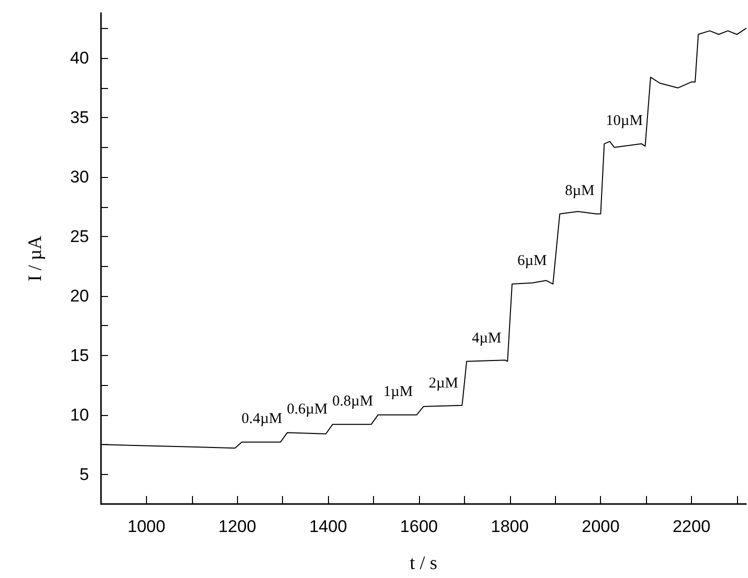  What do you see at coordinates (691, 526) in the screenshot?
I see `x-tick-label: 2200` at bounding box center [691, 526].